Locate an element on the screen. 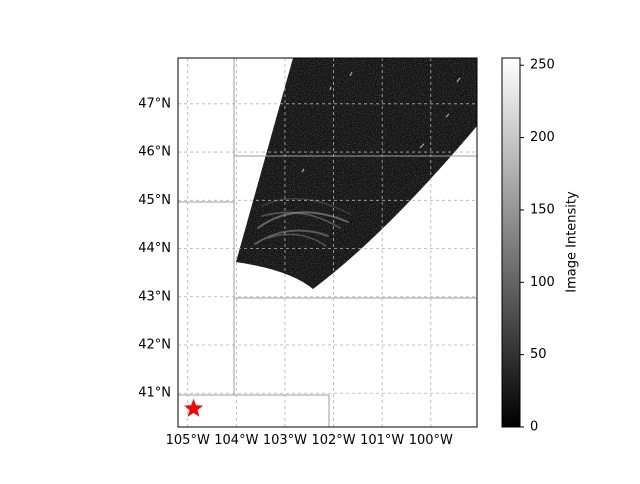 The image size is (640, 484). latitude-tick-label: 44°N is located at coordinates (154, 248).